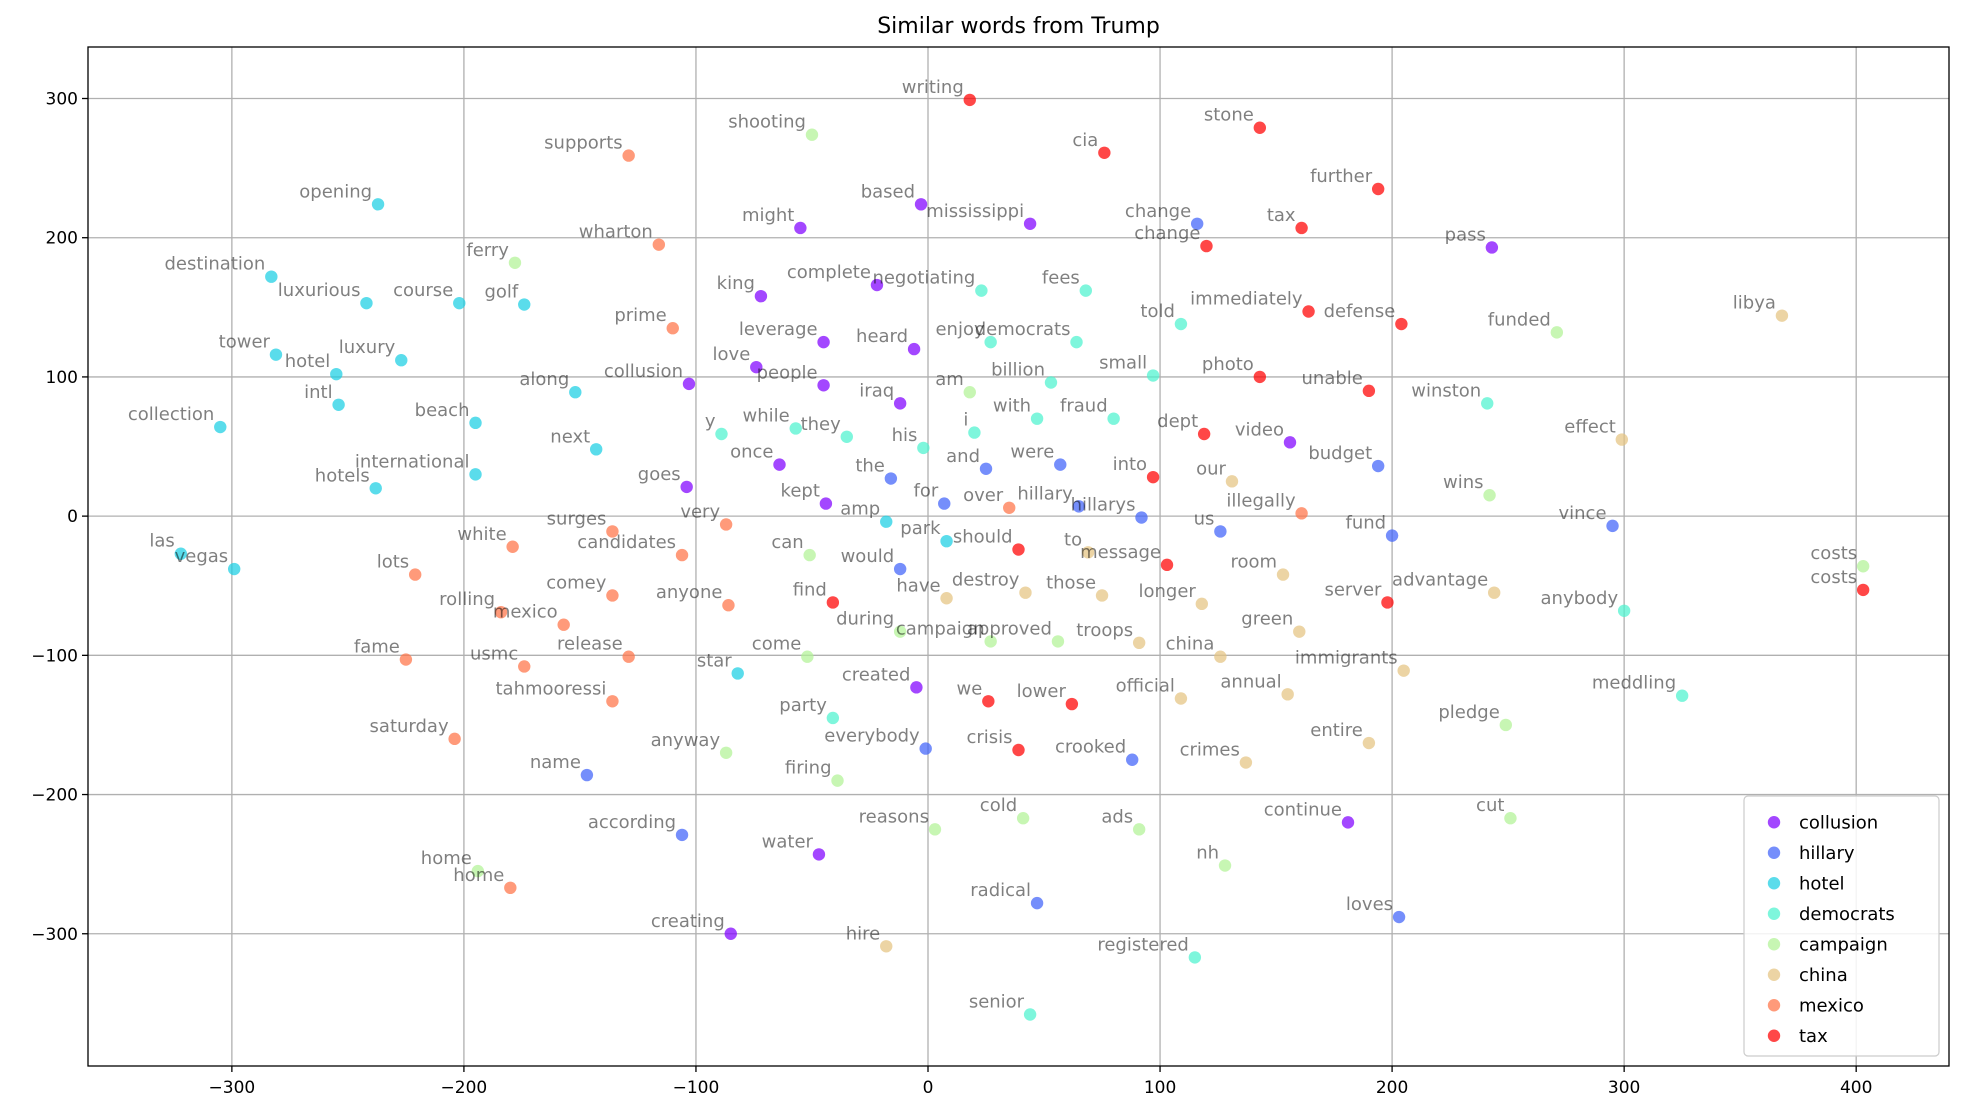 Image resolution: width=1961 pixels, height=1115 pixels. What do you see at coordinates (700, 511) in the screenshot?
I see `point-label: very` at bounding box center [700, 511].